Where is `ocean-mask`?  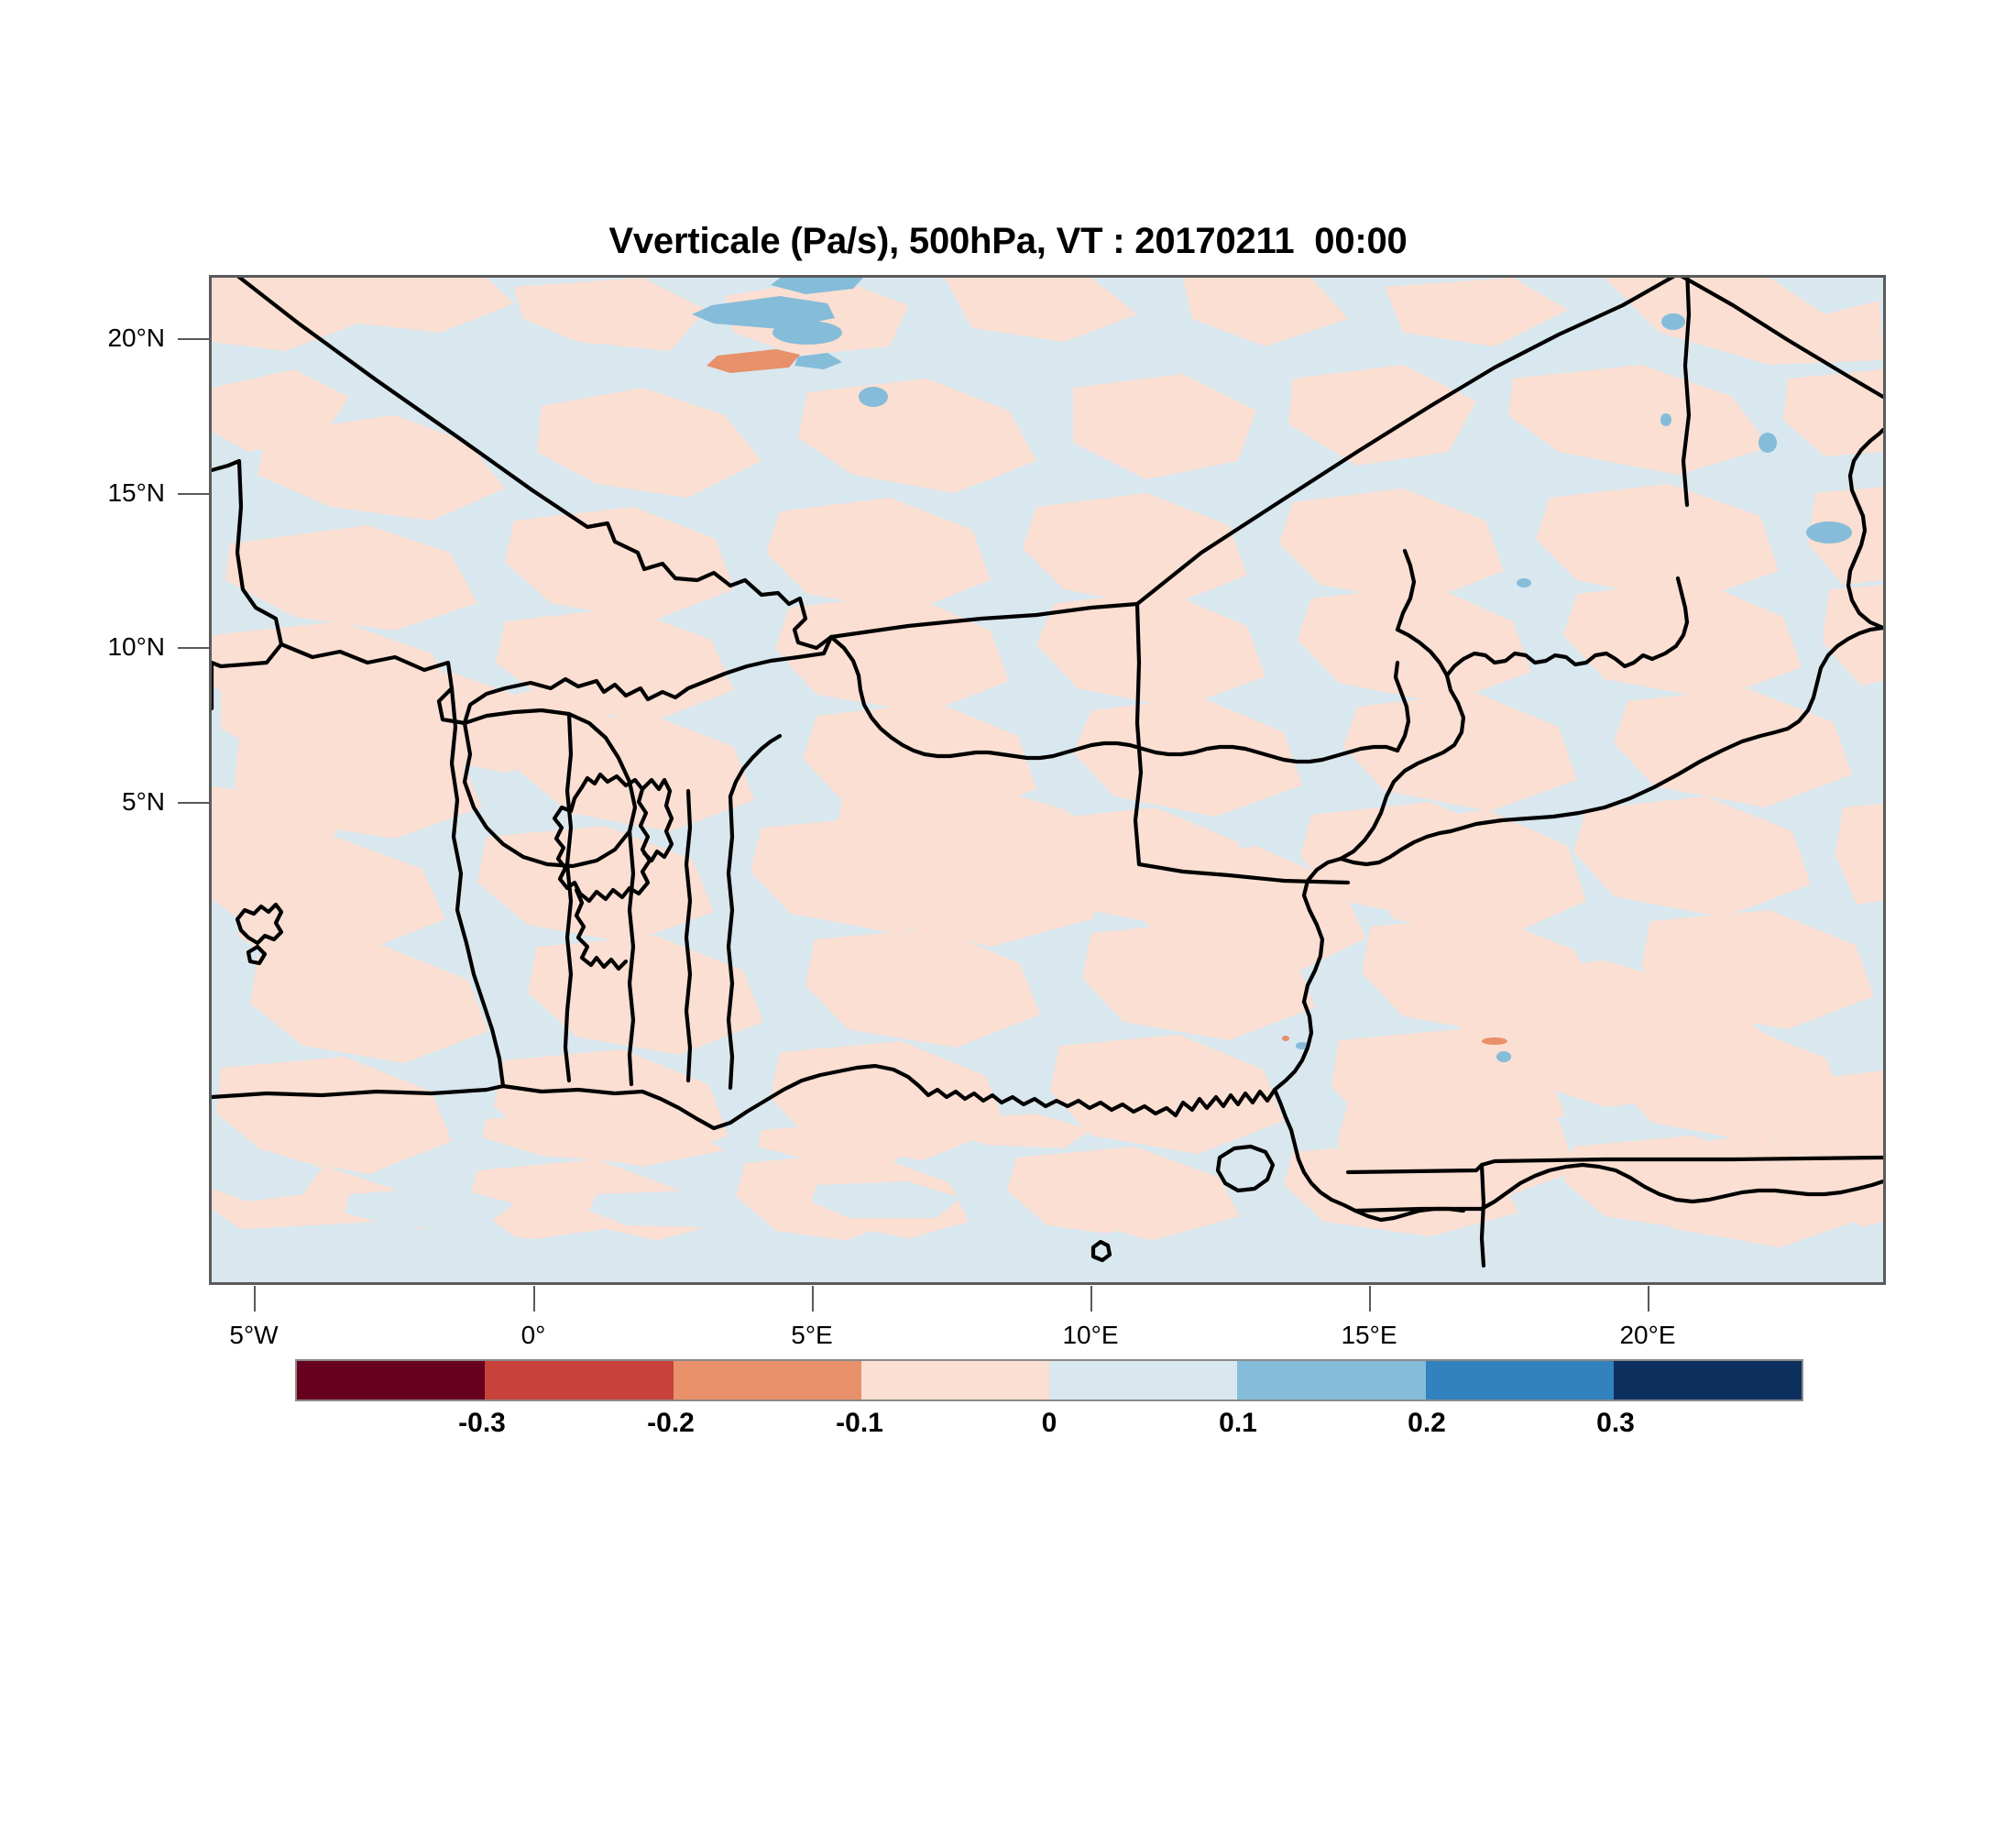
ocean-mask is located at coordinates (752, 1216).